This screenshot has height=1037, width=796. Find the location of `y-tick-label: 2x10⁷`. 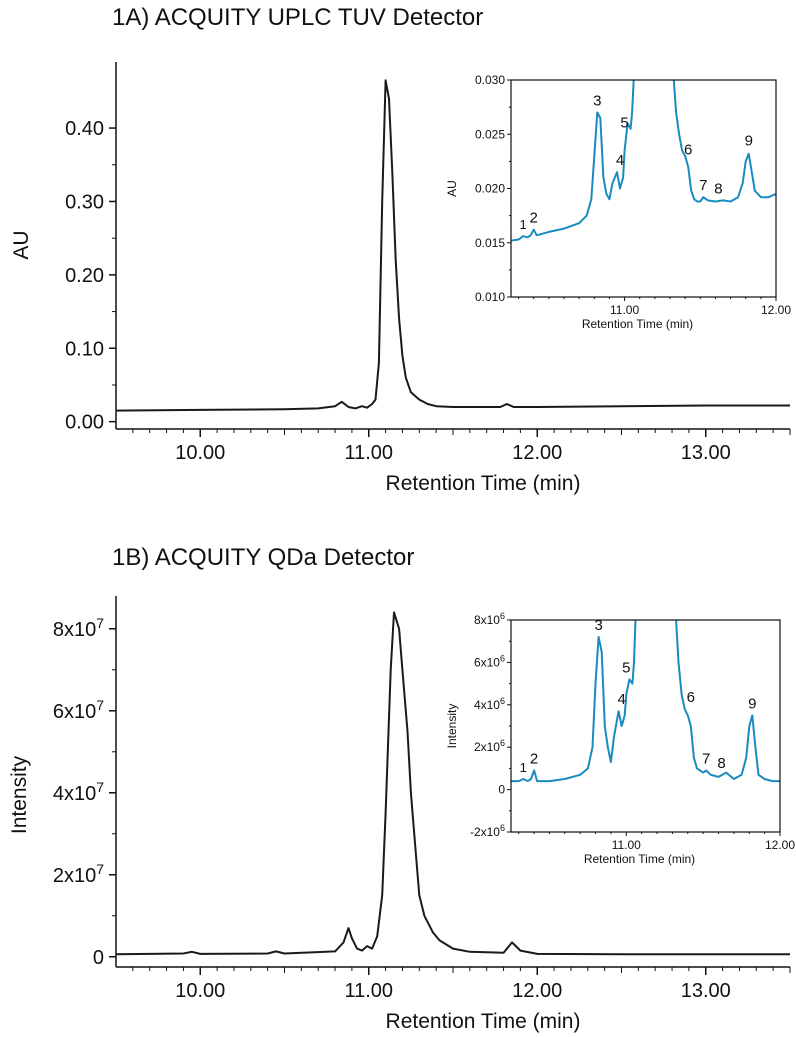

y-tick-label: 2x10⁷ is located at coordinates (78, 874).